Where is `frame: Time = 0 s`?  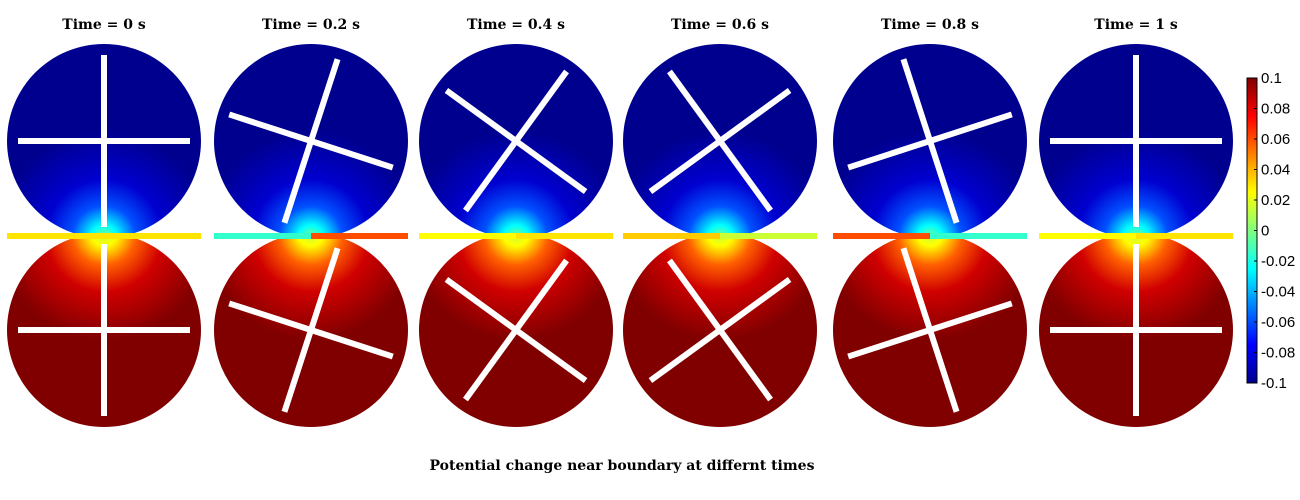
frame: Time = 0 s is located at coordinates (104, 222).